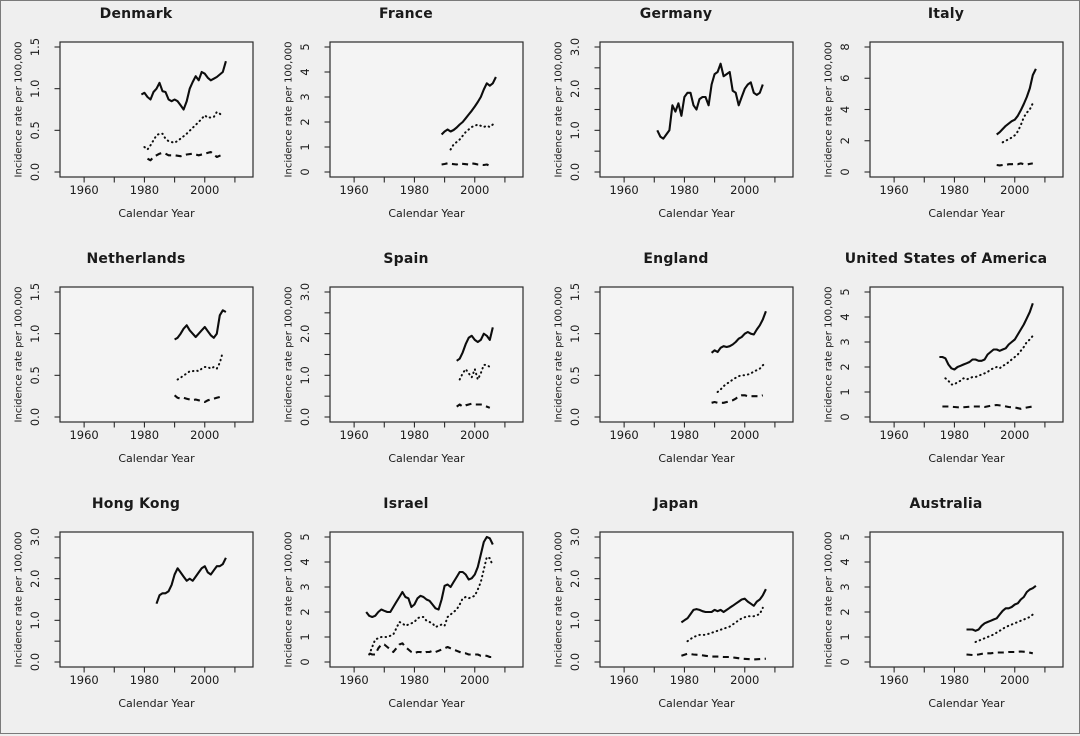 The width and height of the screenshot is (1080, 736). I want to click on chart-title: Israel, so click(406, 504).